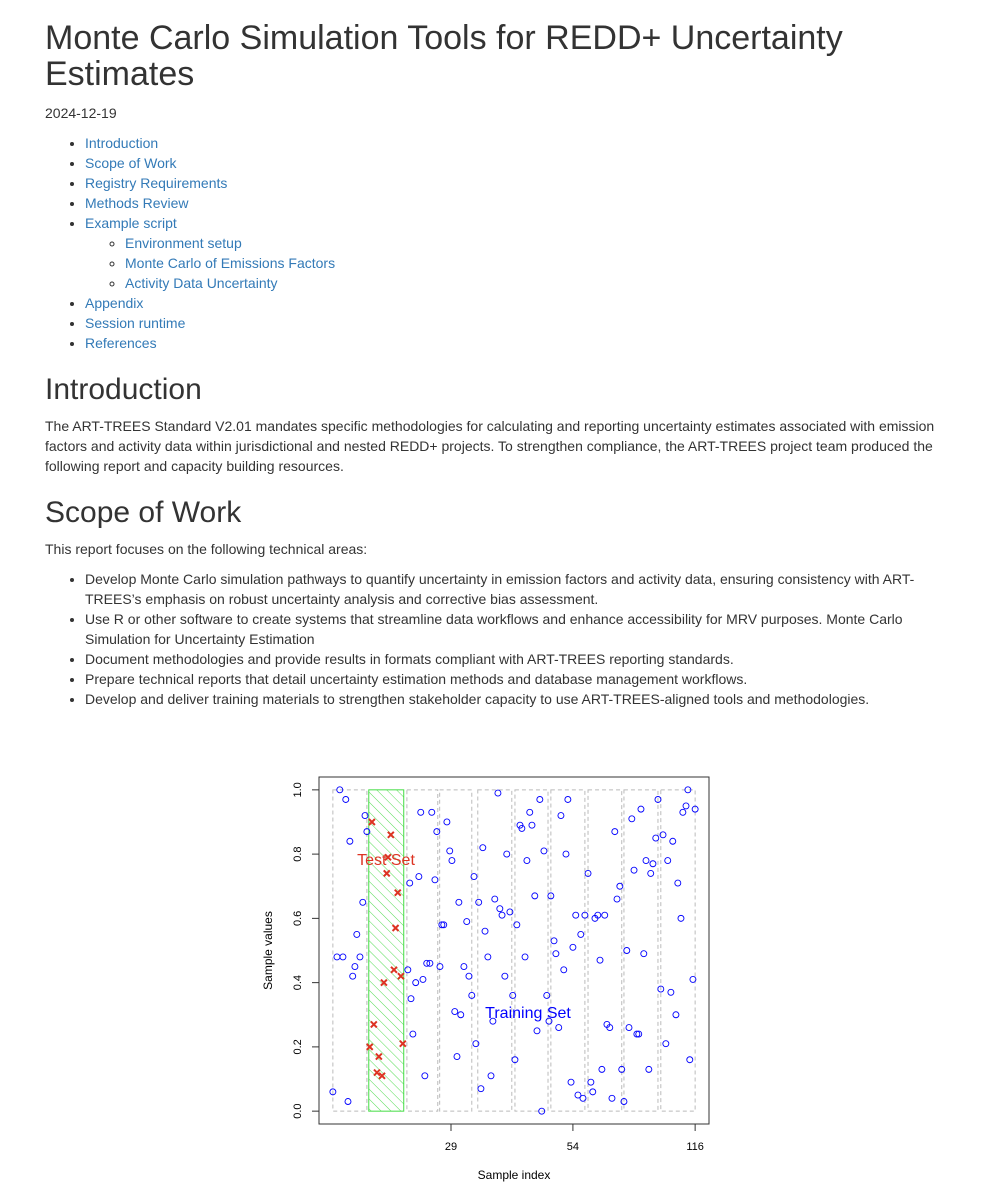  I want to click on toc-link: Example script, so click(131, 223).